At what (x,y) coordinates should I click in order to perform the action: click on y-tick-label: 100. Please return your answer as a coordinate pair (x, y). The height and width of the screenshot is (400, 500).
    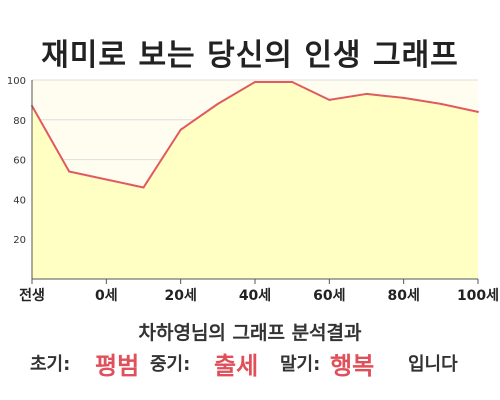
    Looking at the image, I should click on (16, 81).